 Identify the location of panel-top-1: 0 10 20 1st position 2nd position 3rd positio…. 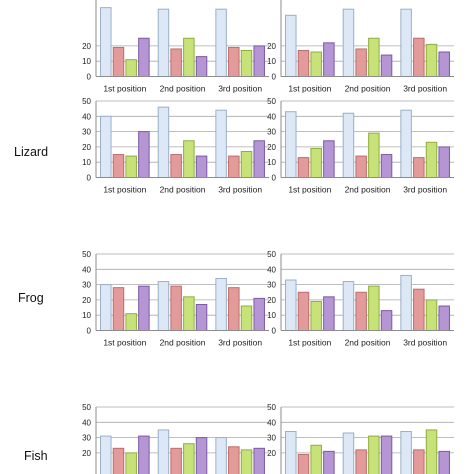
(175, 47).